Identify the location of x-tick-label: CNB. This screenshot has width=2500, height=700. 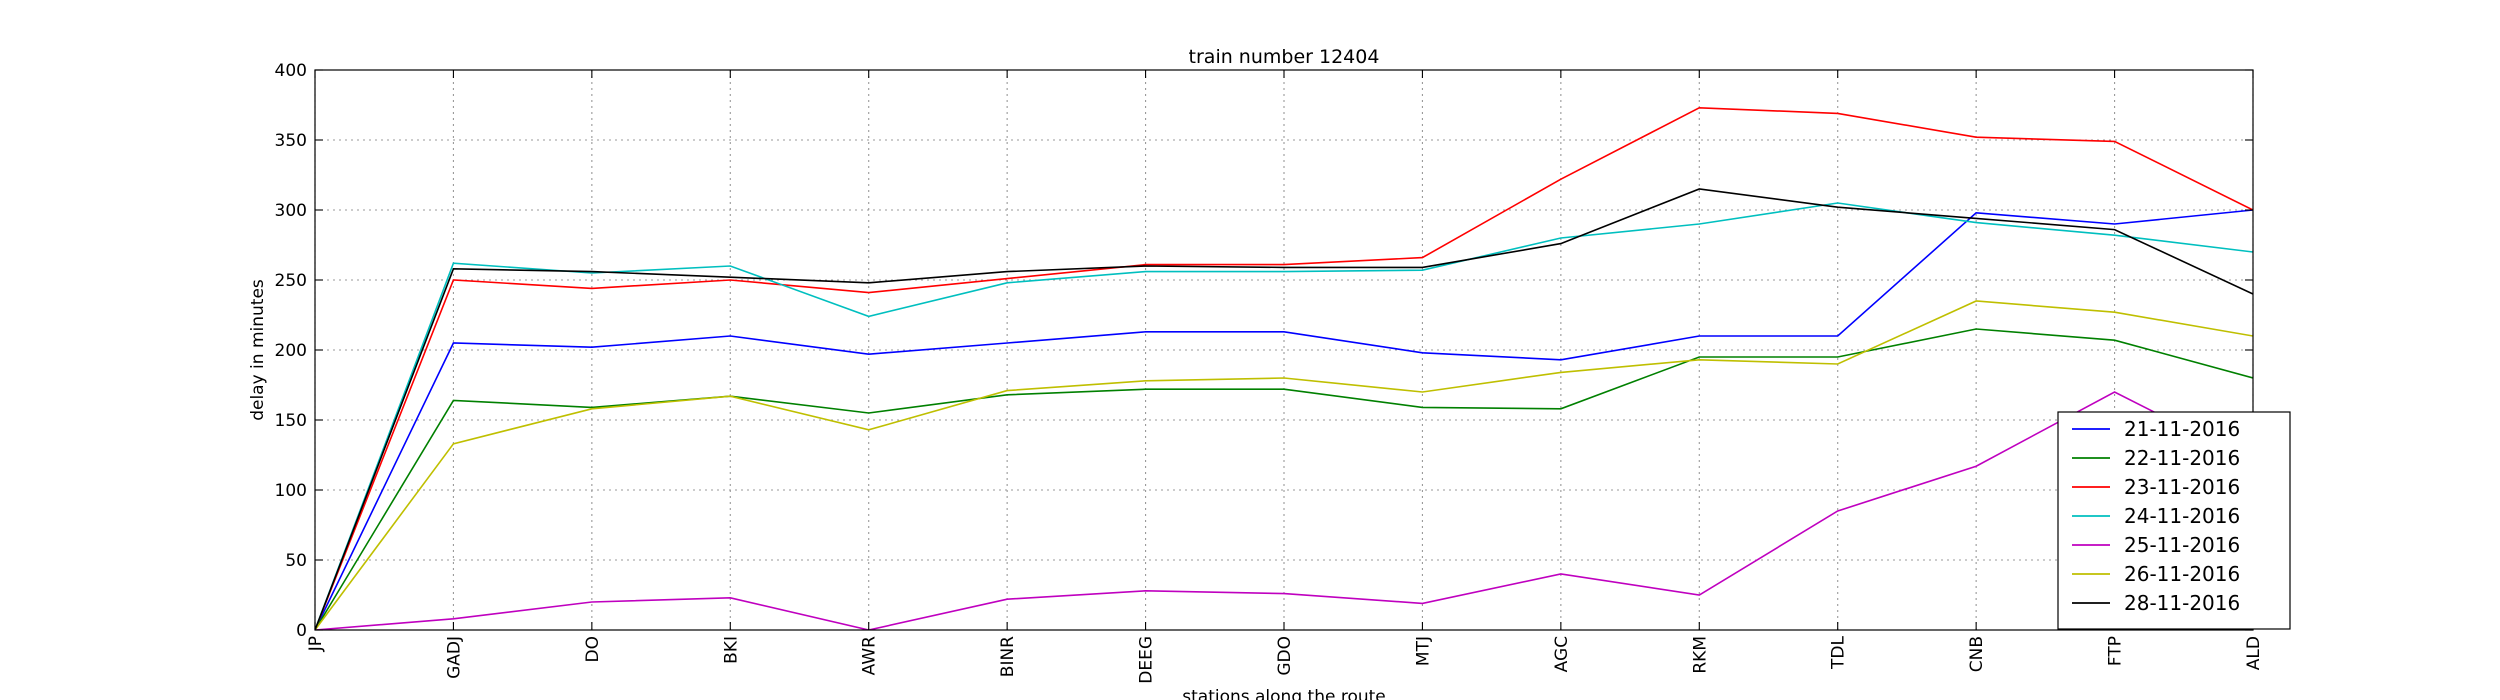
(1977, 654).